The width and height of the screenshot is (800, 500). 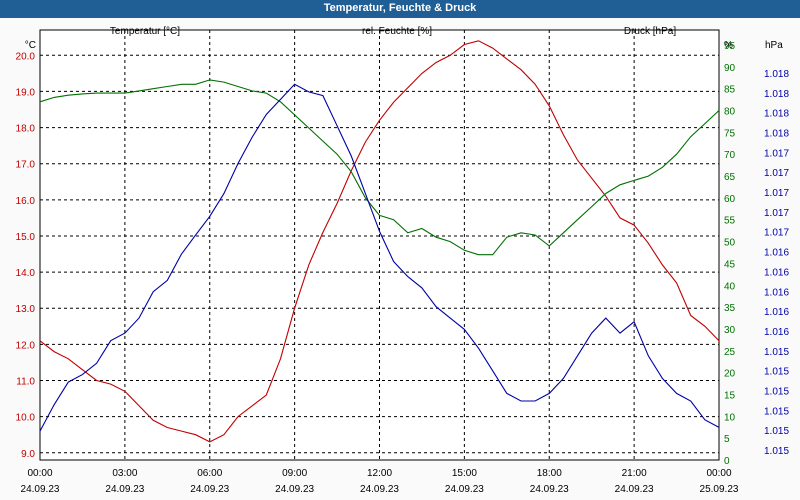 I want to click on right1-tick-label: 65, so click(x=730, y=177).